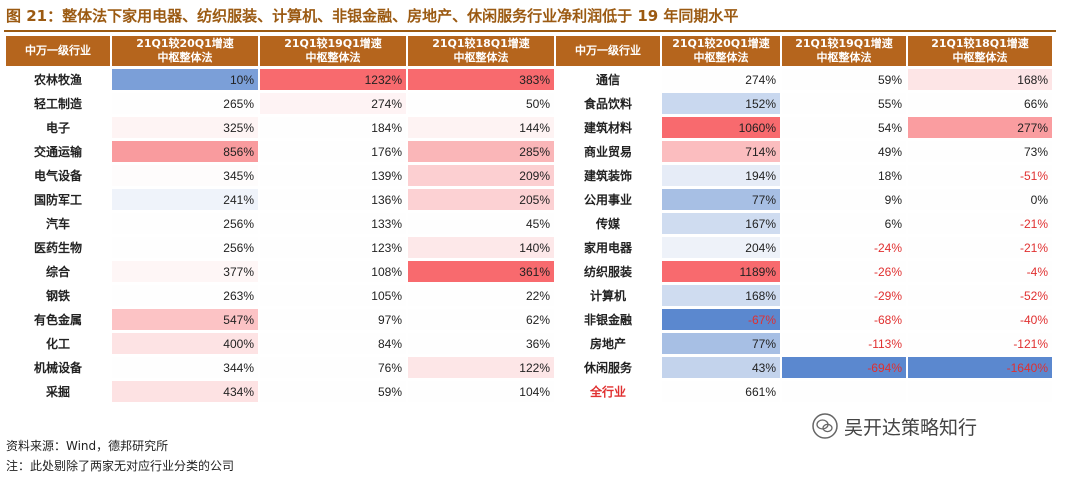 The height and width of the screenshot is (477, 1080). Describe the element at coordinates (607, 296) in the screenshot. I see `industry-name-right: 计算机` at that location.